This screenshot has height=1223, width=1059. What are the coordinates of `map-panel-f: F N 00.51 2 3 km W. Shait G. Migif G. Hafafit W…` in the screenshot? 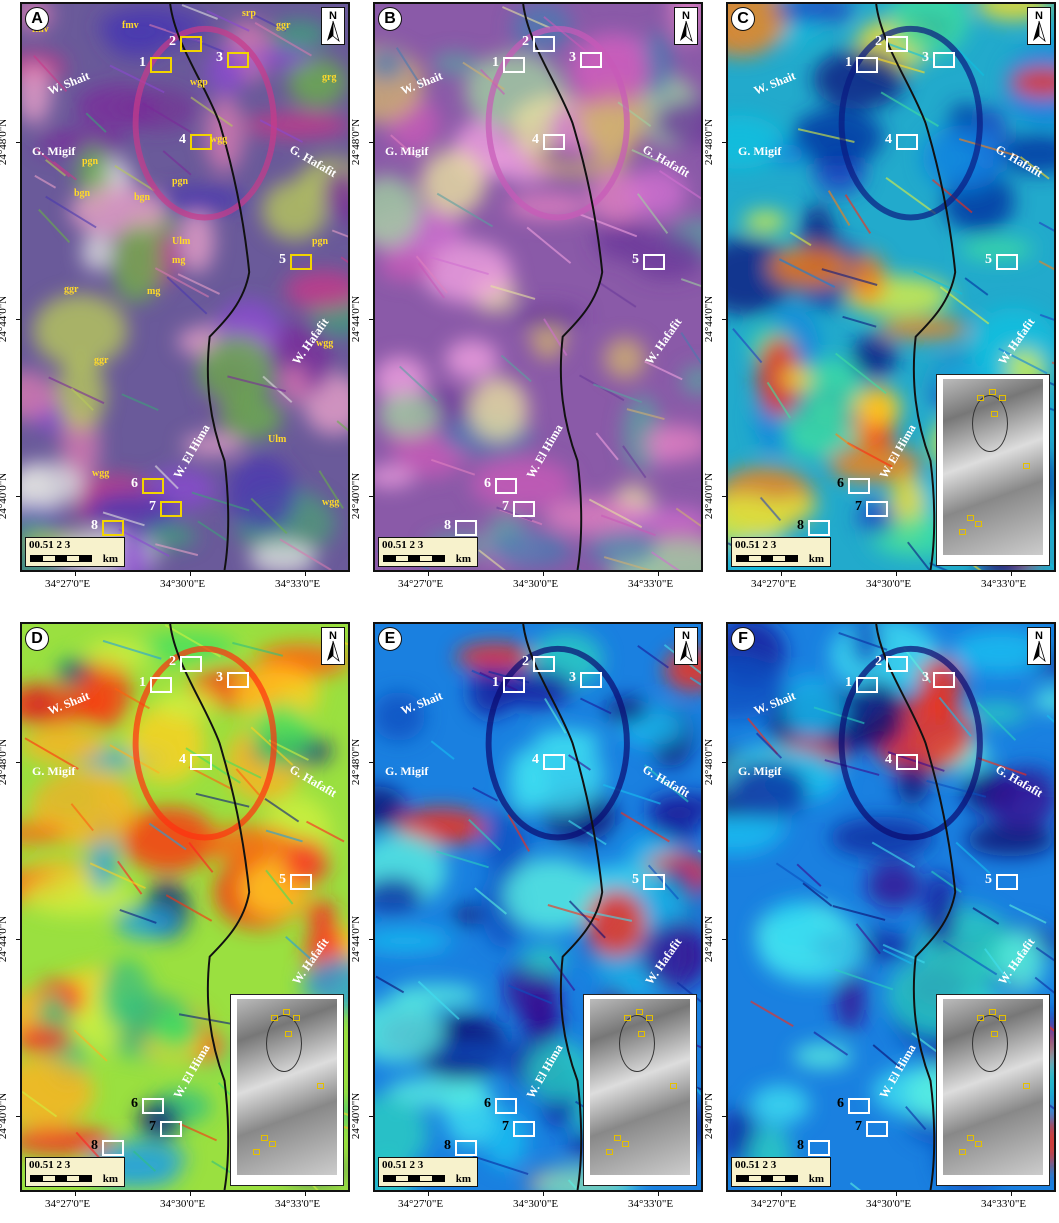 It's located at (891, 907).